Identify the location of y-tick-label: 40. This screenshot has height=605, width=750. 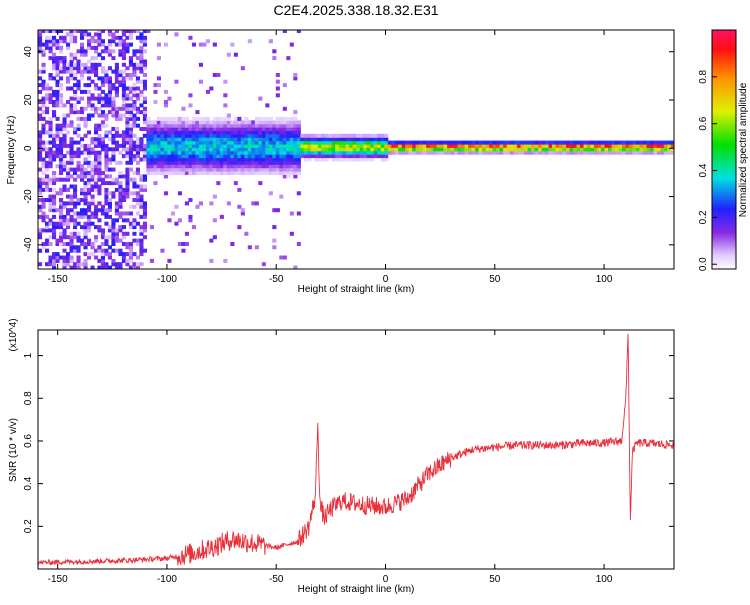
(28, 52).